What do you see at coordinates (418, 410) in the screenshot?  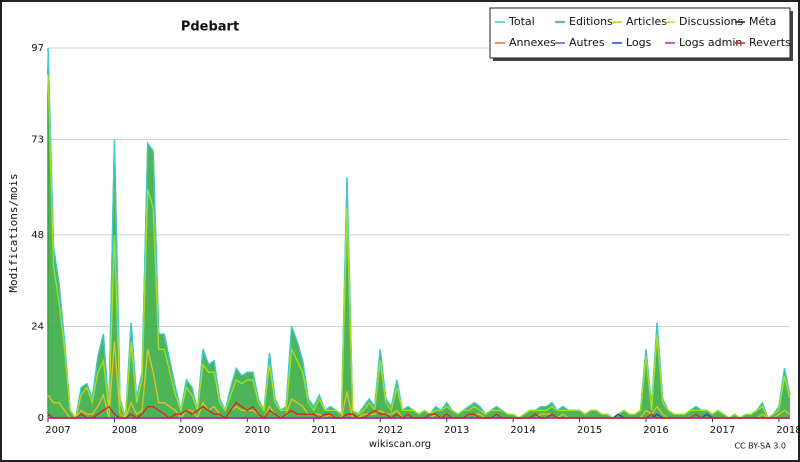 I see `series-line` at bounding box center [418, 410].